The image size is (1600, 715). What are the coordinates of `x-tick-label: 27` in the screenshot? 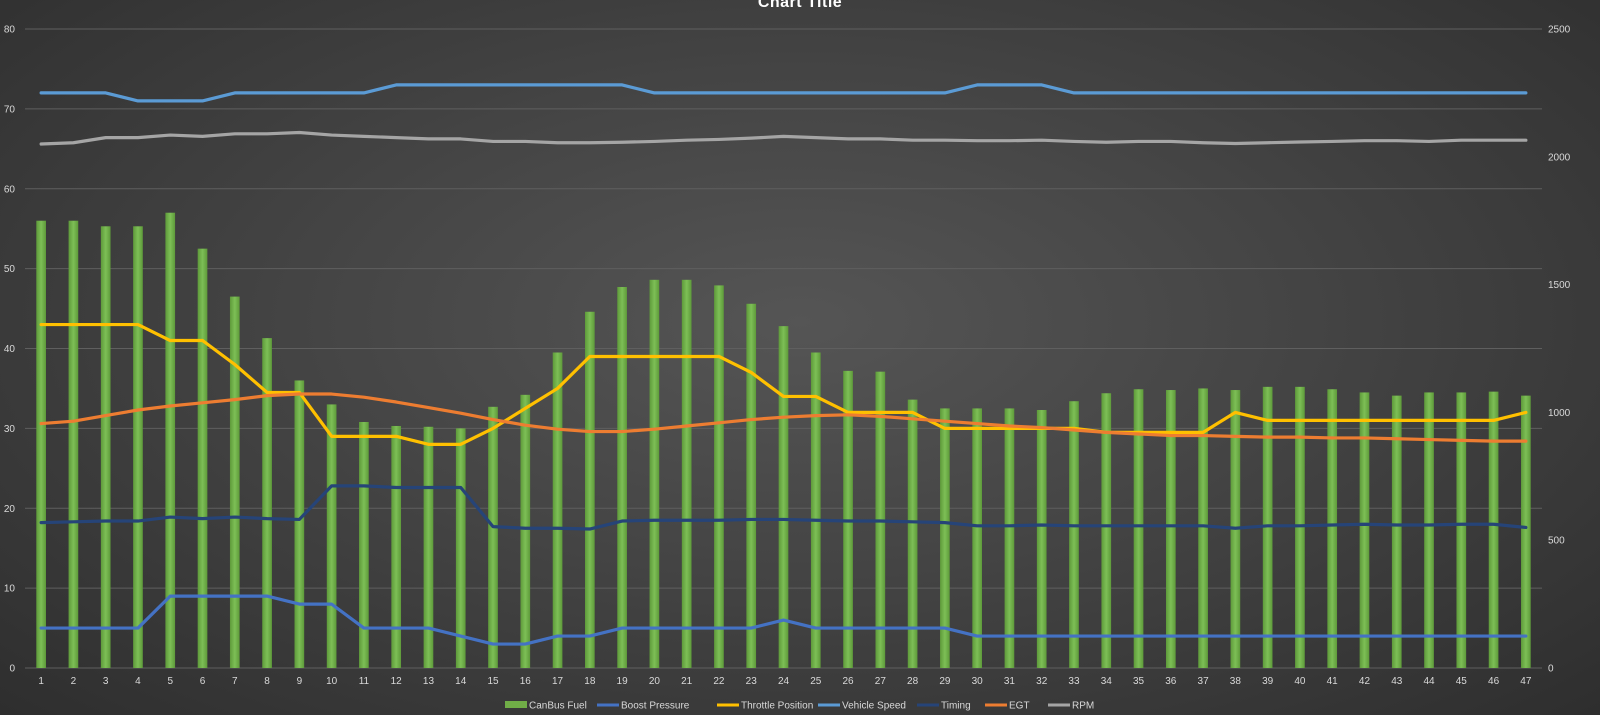 It's located at (881, 681).